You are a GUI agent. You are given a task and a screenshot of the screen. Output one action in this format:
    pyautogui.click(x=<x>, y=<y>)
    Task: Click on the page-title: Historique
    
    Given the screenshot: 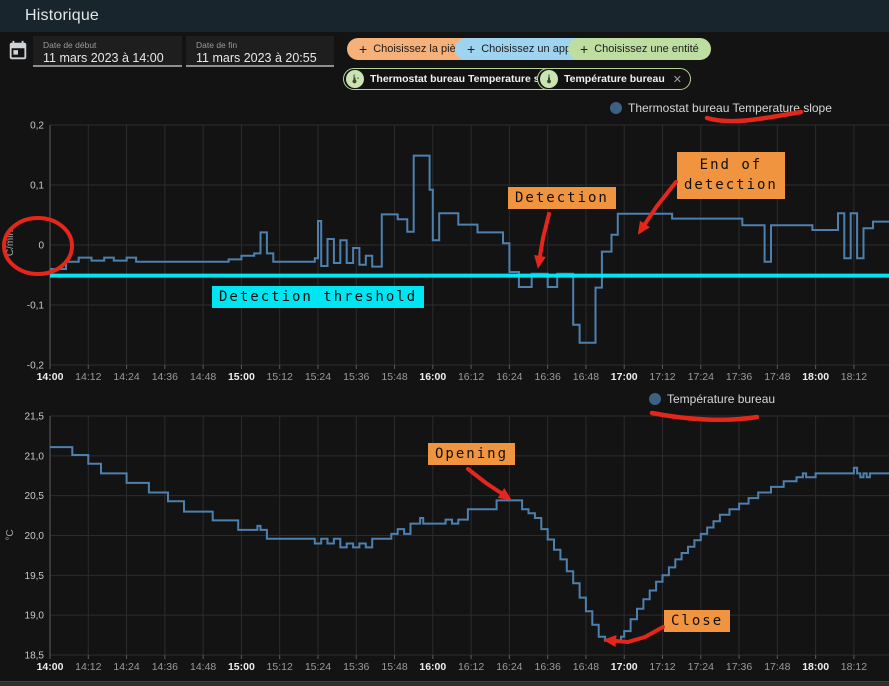 What is the action you would take?
    pyautogui.click(x=62, y=15)
    